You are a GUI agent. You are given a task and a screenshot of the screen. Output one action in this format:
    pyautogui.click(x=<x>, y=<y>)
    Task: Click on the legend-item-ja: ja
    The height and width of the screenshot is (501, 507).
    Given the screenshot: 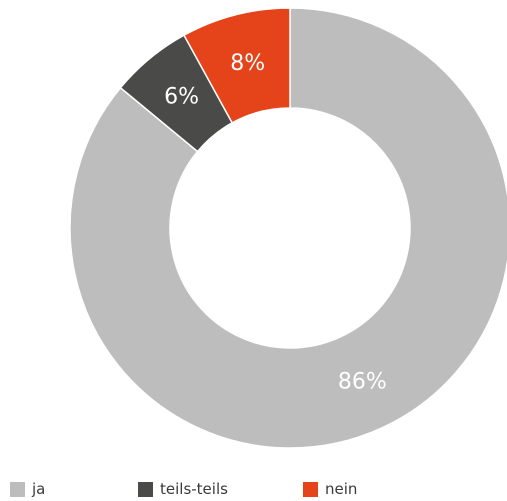 What is the action you would take?
    pyautogui.click(x=27, y=489)
    